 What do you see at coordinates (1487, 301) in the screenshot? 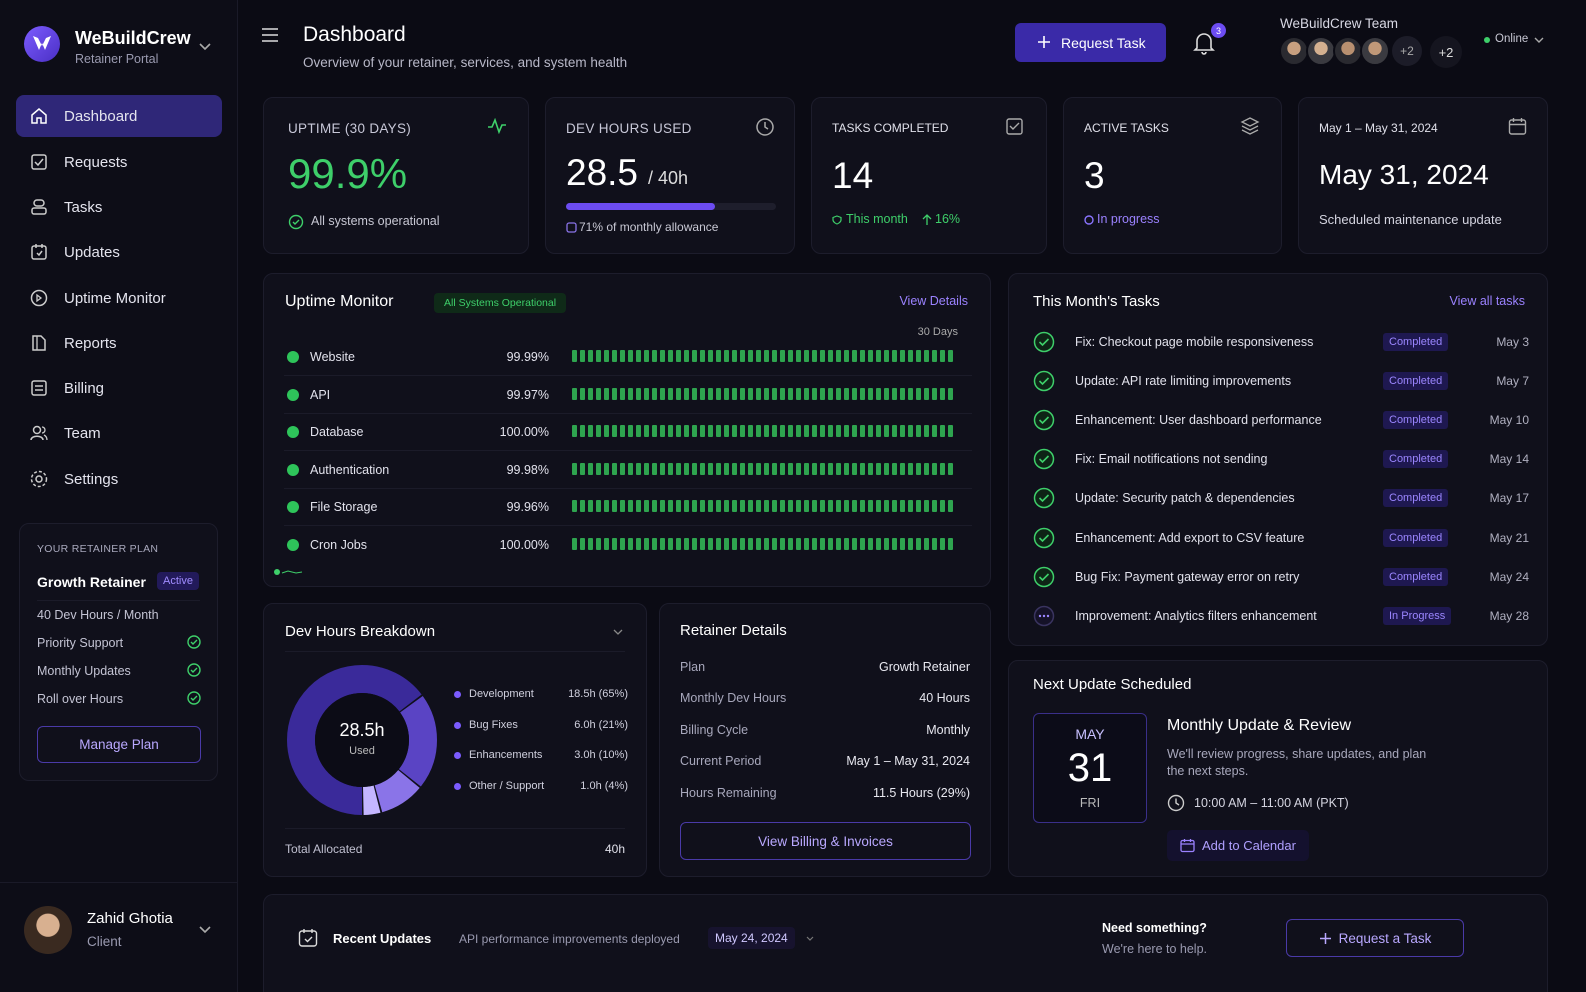
I see `view-all-tasks-link: View all tasks` at bounding box center [1487, 301].